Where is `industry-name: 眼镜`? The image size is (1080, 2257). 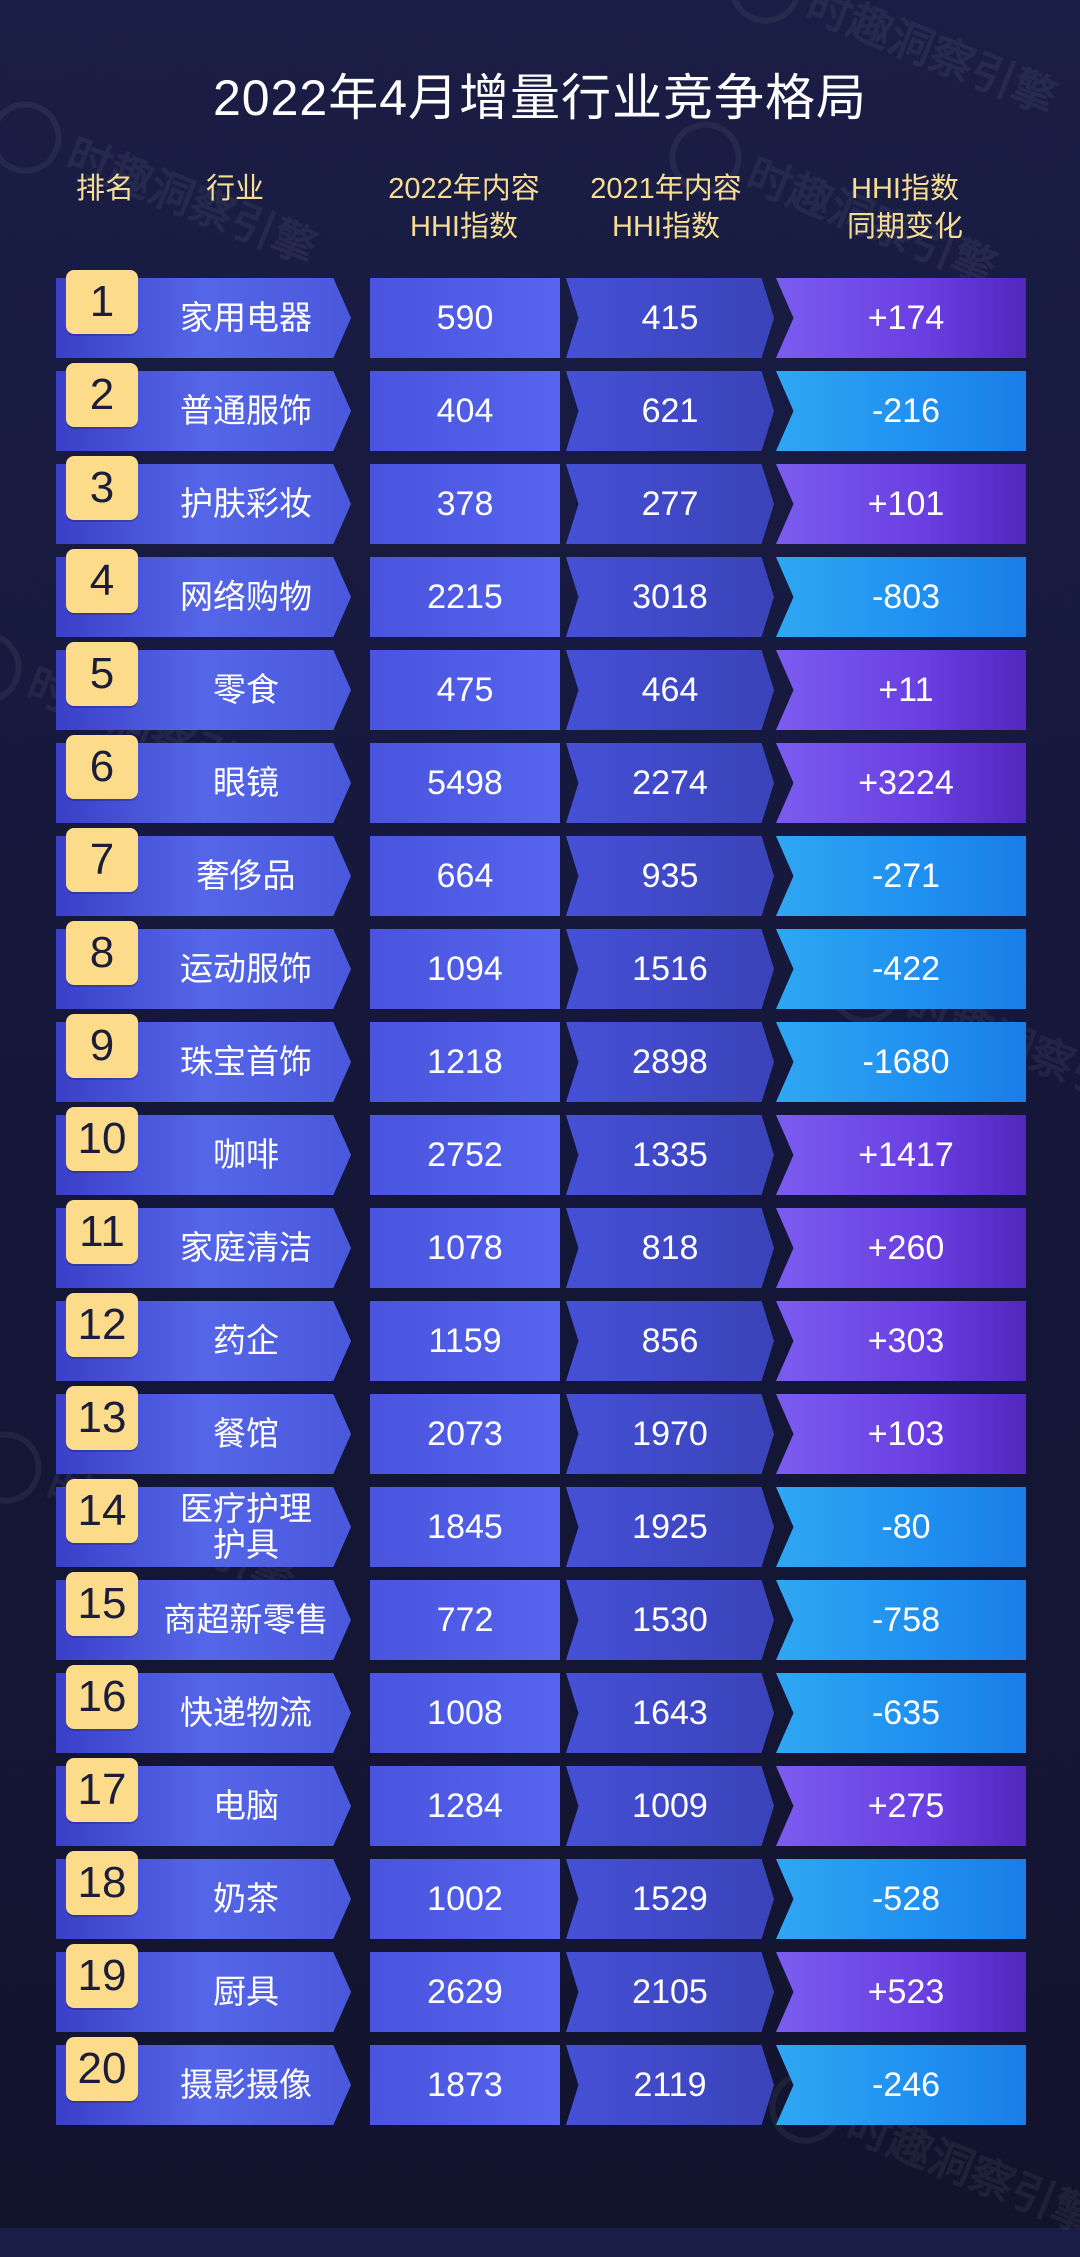 industry-name: 眼镜 is located at coordinates (246, 782).